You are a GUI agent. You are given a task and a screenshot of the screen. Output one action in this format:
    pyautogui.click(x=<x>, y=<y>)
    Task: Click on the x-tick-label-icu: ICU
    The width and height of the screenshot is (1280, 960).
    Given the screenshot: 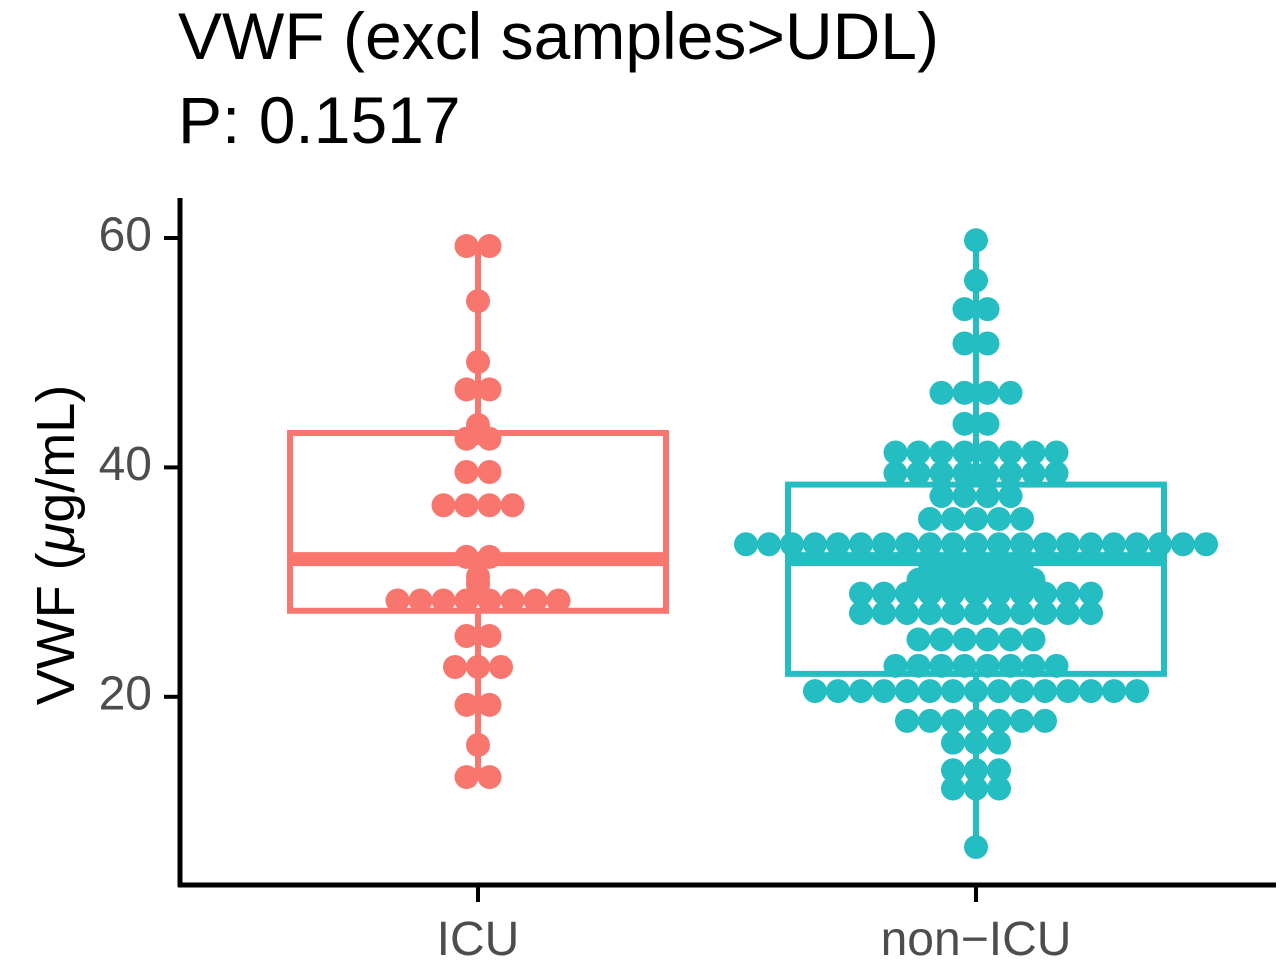 What is the action you would take?
    pyautogui.click(x=478, y=936)
    